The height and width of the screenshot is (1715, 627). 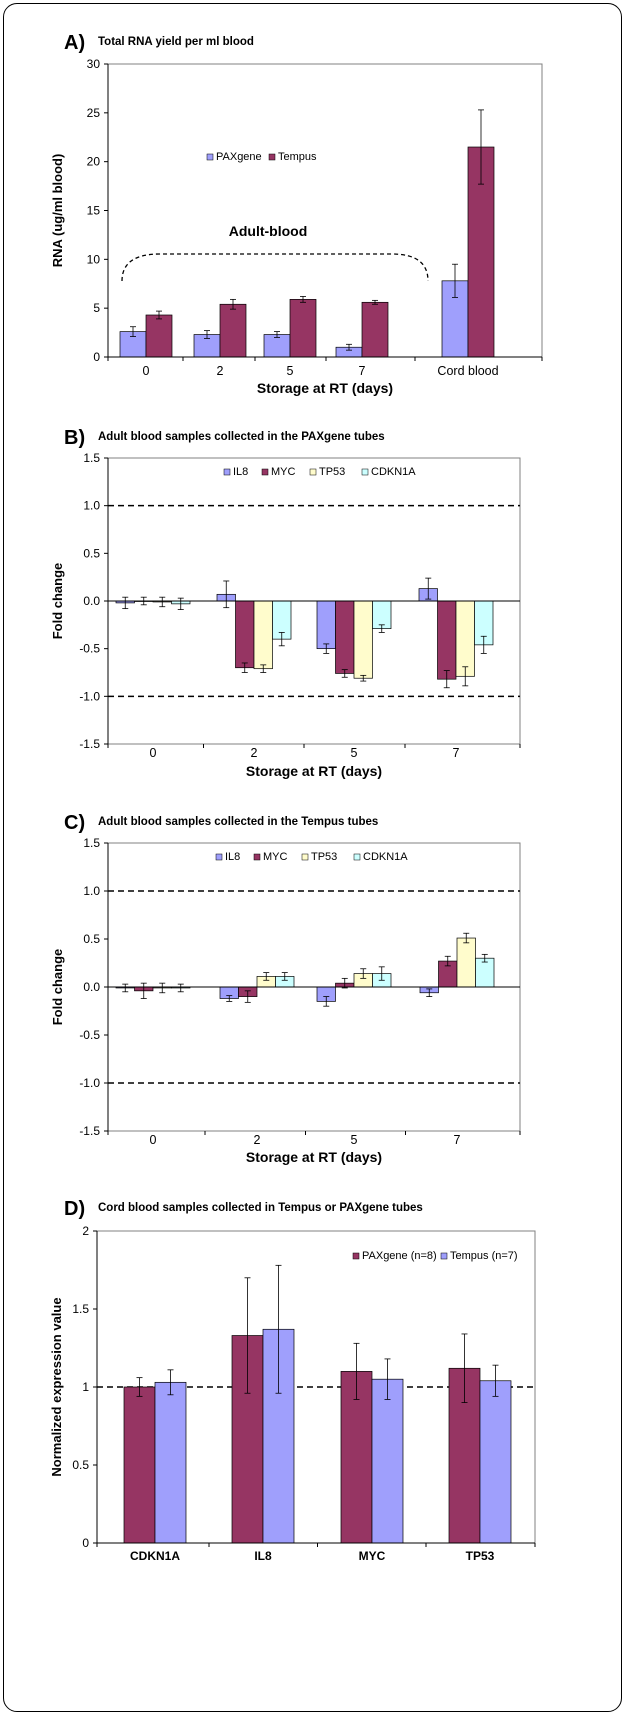 I want to click on adult-blood-bracket, so click(x=275, y=267).